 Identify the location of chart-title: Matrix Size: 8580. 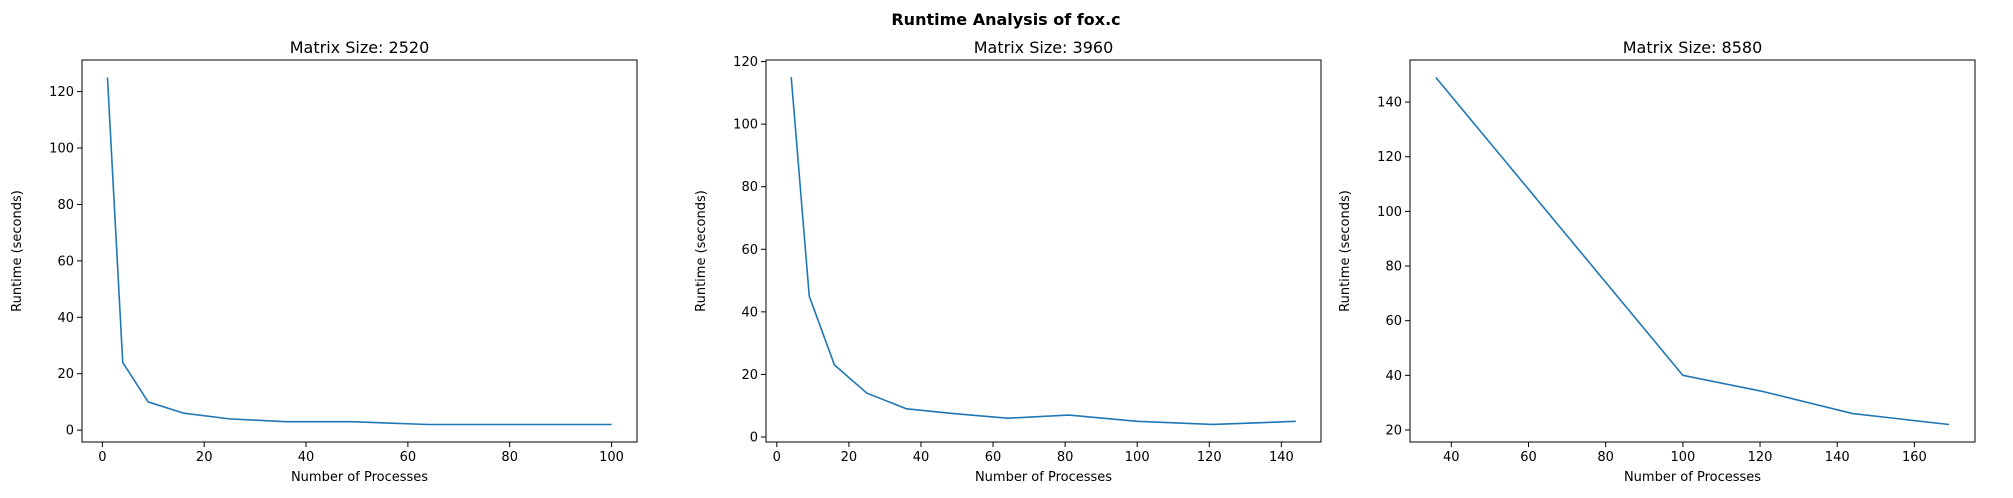
(1693, 47).